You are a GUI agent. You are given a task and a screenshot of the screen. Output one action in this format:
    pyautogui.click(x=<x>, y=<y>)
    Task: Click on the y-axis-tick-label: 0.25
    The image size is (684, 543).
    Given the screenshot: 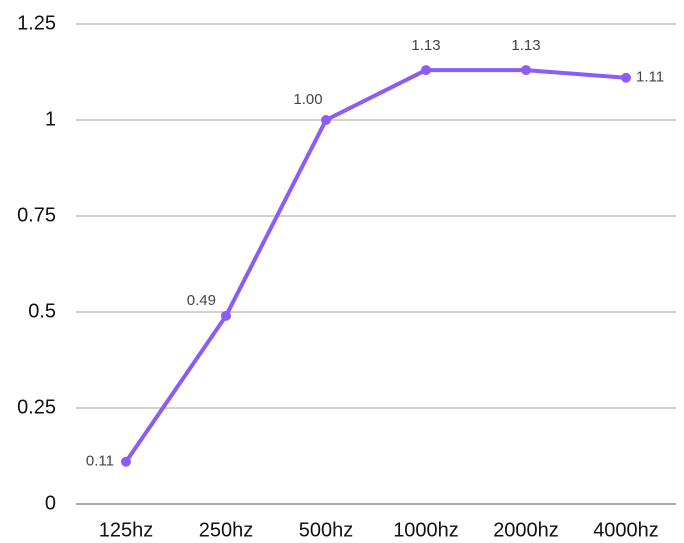 What is the action you would take?
    pyautogui.click(x=36, y=407)
    